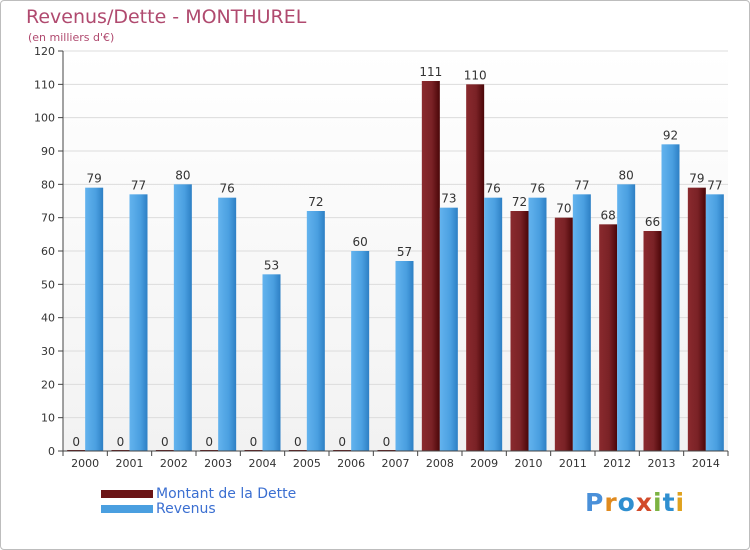 This screenshot has height=550, width=750. I want to click on logo-letter: o, so click(626, 502).